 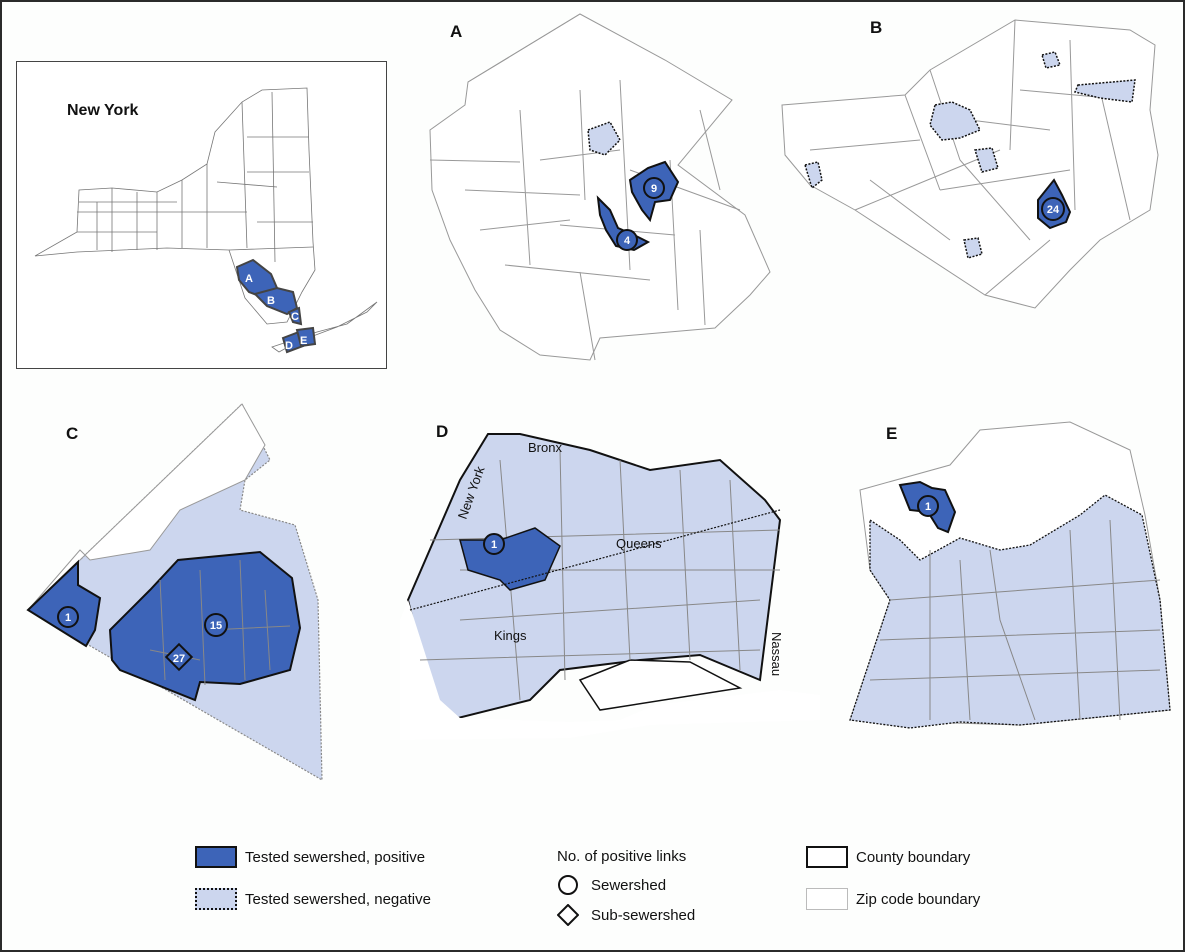 I want to click on legend-sub-sewershed-label: Sub-sewershed, so click(x=643, y=915).